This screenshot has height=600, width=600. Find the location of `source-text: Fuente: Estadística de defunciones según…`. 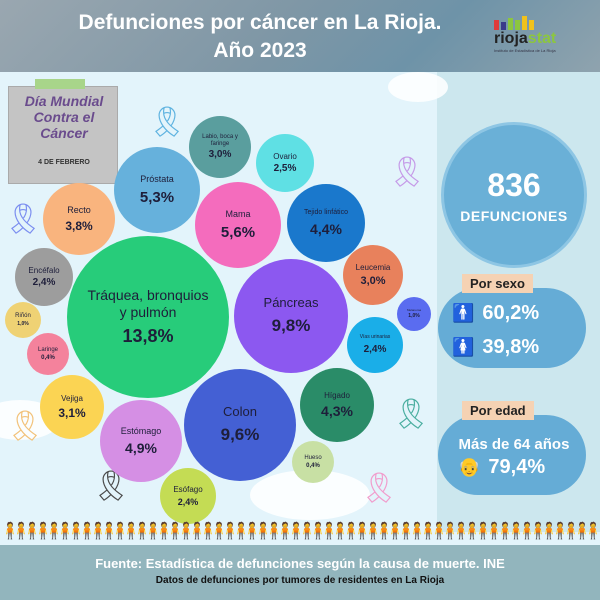

source-text: Fuente: Estadística de defunciones según… is located at coordinates (300, 563).